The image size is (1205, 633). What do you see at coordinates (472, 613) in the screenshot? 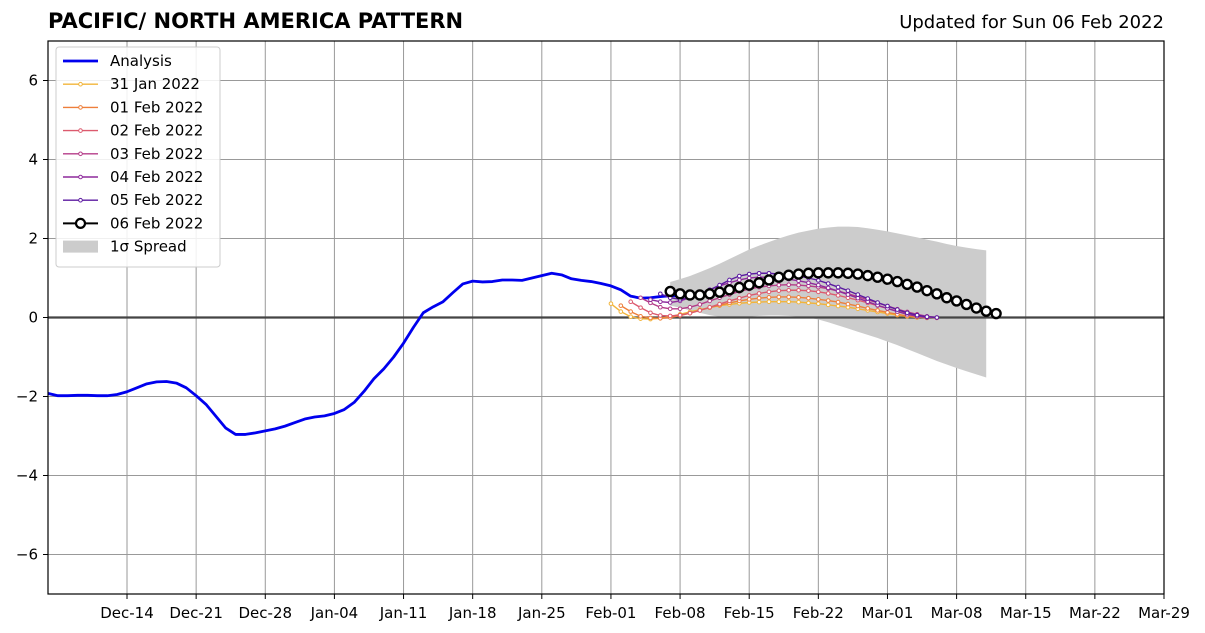
I see `x-tick-label: Jan-18` at bounding box center [472, 613].